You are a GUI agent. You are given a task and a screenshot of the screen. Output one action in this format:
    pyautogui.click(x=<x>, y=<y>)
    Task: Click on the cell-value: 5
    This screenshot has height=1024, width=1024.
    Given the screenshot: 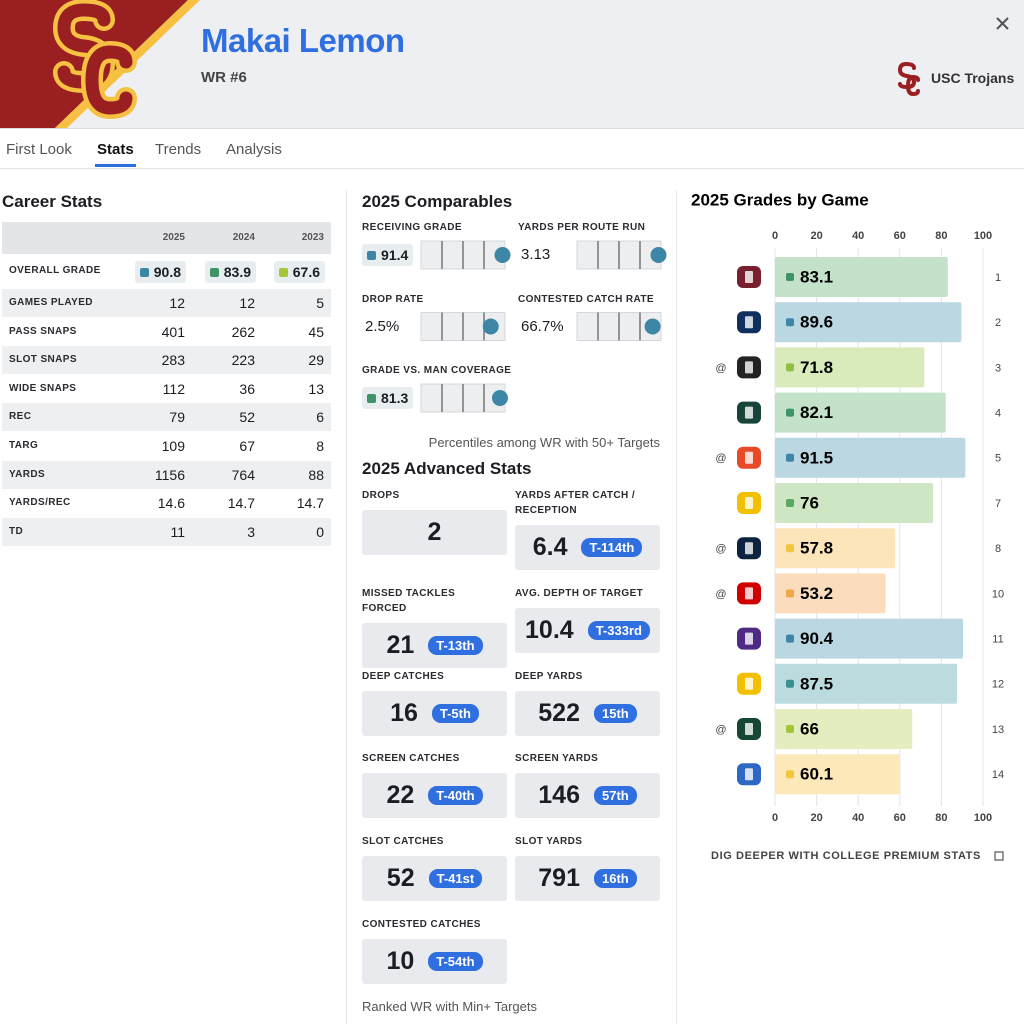 What is the action you would take?
    pyautogui.click(x=320, y=303)
    